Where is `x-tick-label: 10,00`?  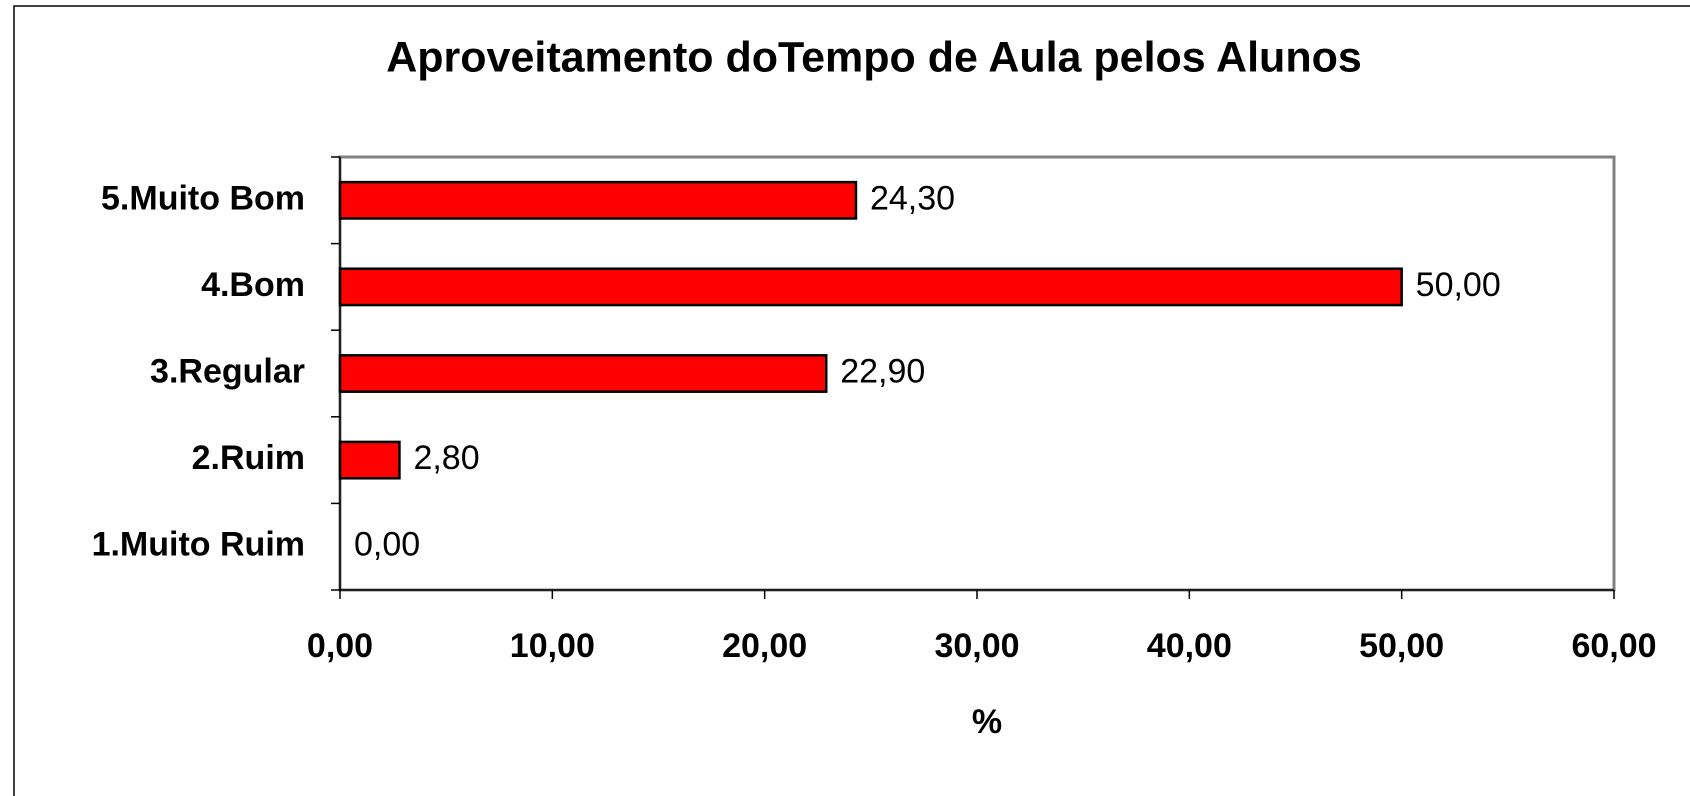
x-tick-label: 10,00 is located at coordinates (552, 646).